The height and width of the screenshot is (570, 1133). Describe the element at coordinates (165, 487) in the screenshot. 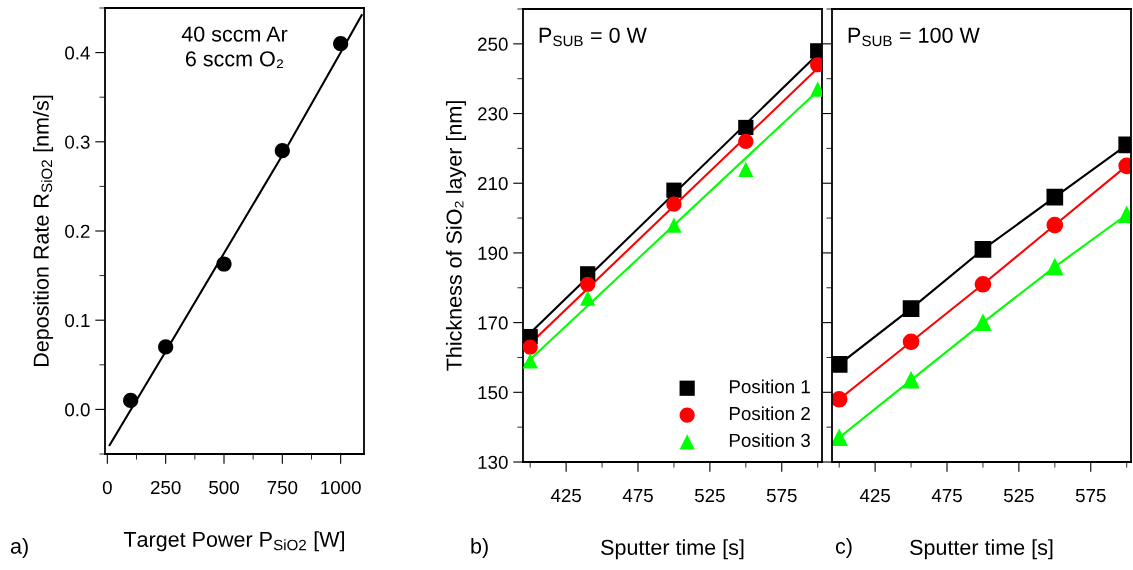

I see `x-tick-label: 250` at that location.